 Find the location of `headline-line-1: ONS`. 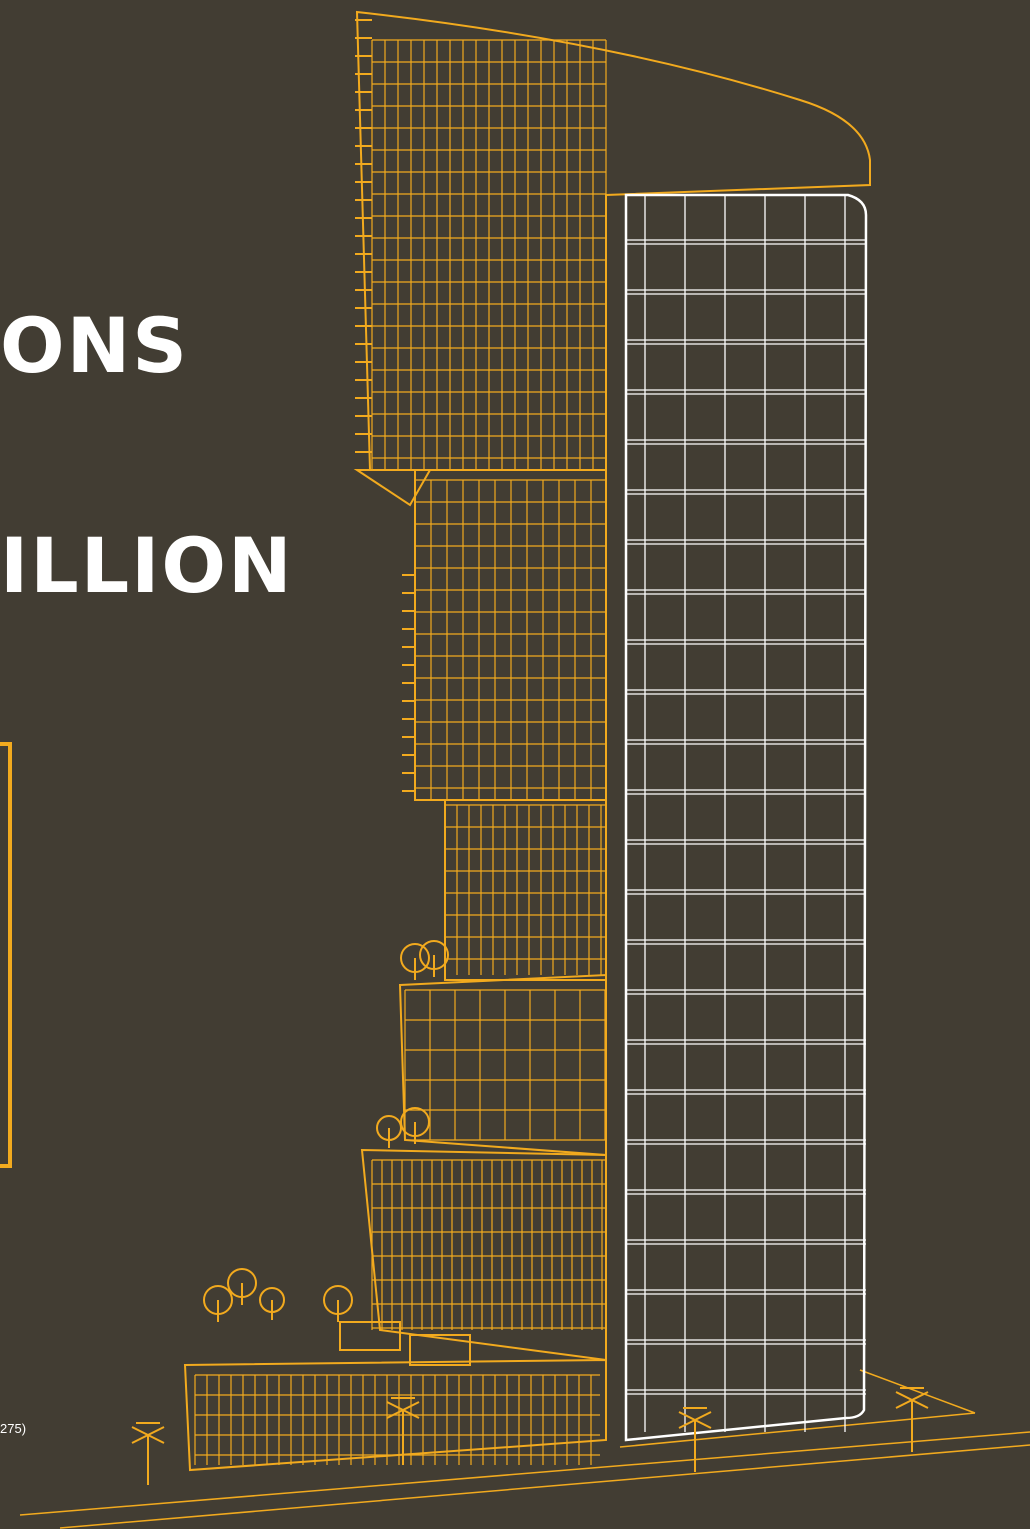

headline-line-1: ONS is located at coordinates (94, 345).